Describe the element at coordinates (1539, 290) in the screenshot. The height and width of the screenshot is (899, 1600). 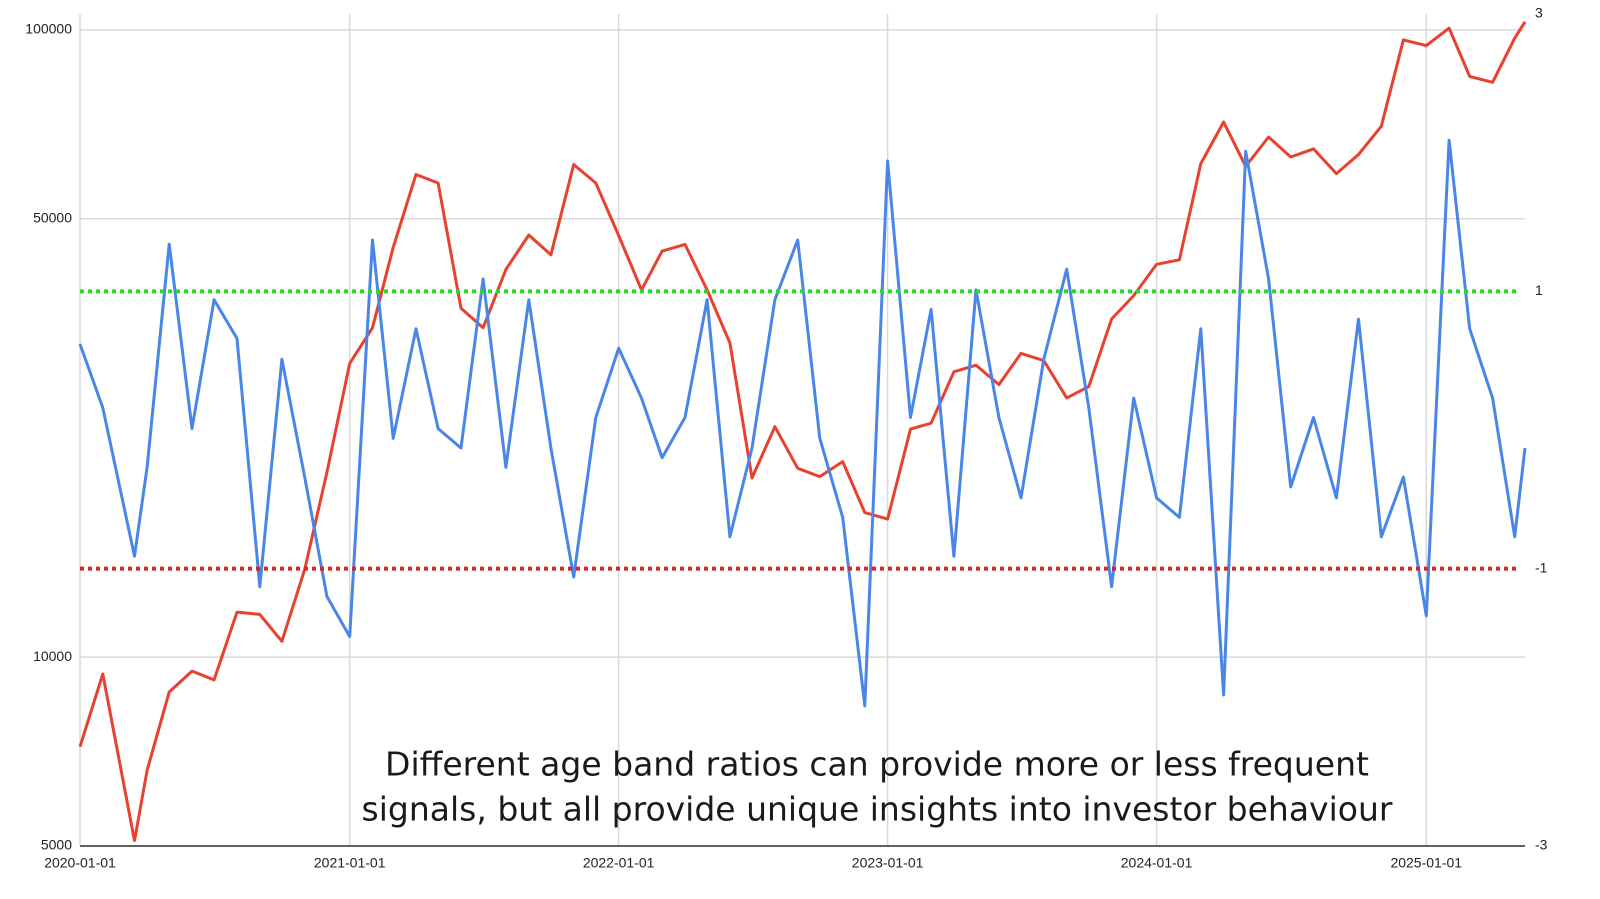
I see `y2-tick-label: 1` at that location.